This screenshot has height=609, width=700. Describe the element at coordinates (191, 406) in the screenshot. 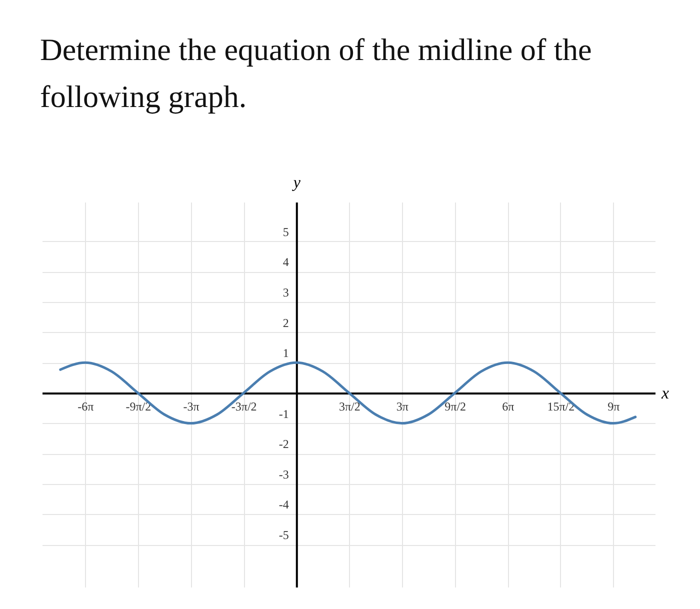

I see `x-tick-label: -3π` at that location.